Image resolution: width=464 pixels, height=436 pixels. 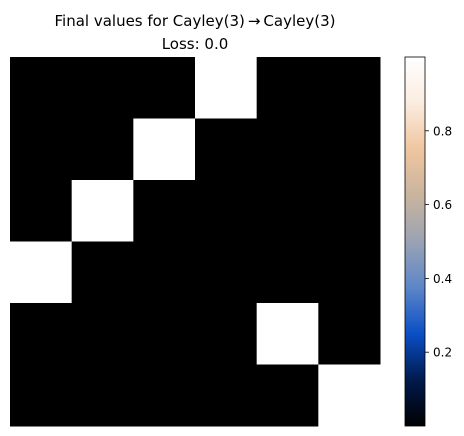 I want to click on heatmap-cell-r1-c4, so click(x=287, y=149).